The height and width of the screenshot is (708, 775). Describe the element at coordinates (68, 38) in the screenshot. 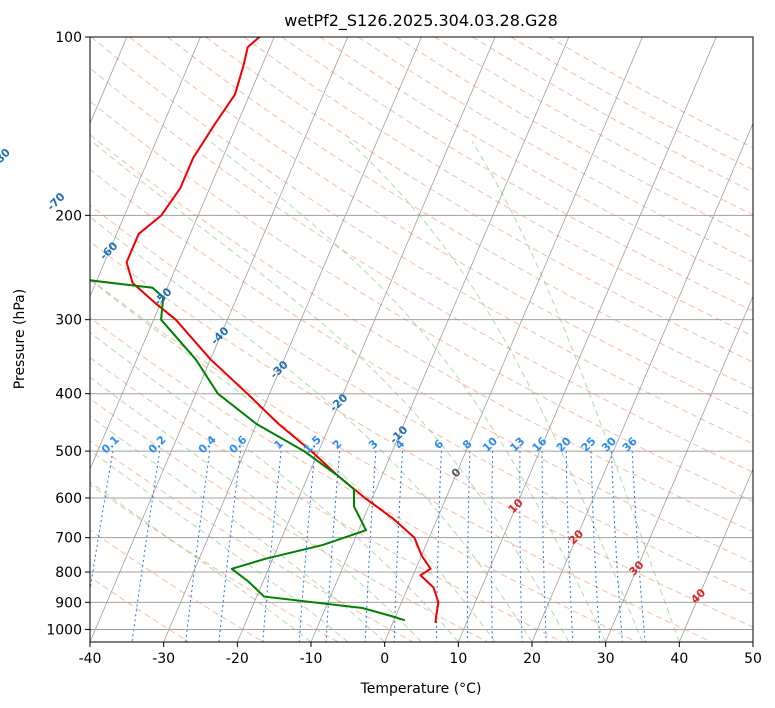

I see `y-tick-label: 100` at that location.